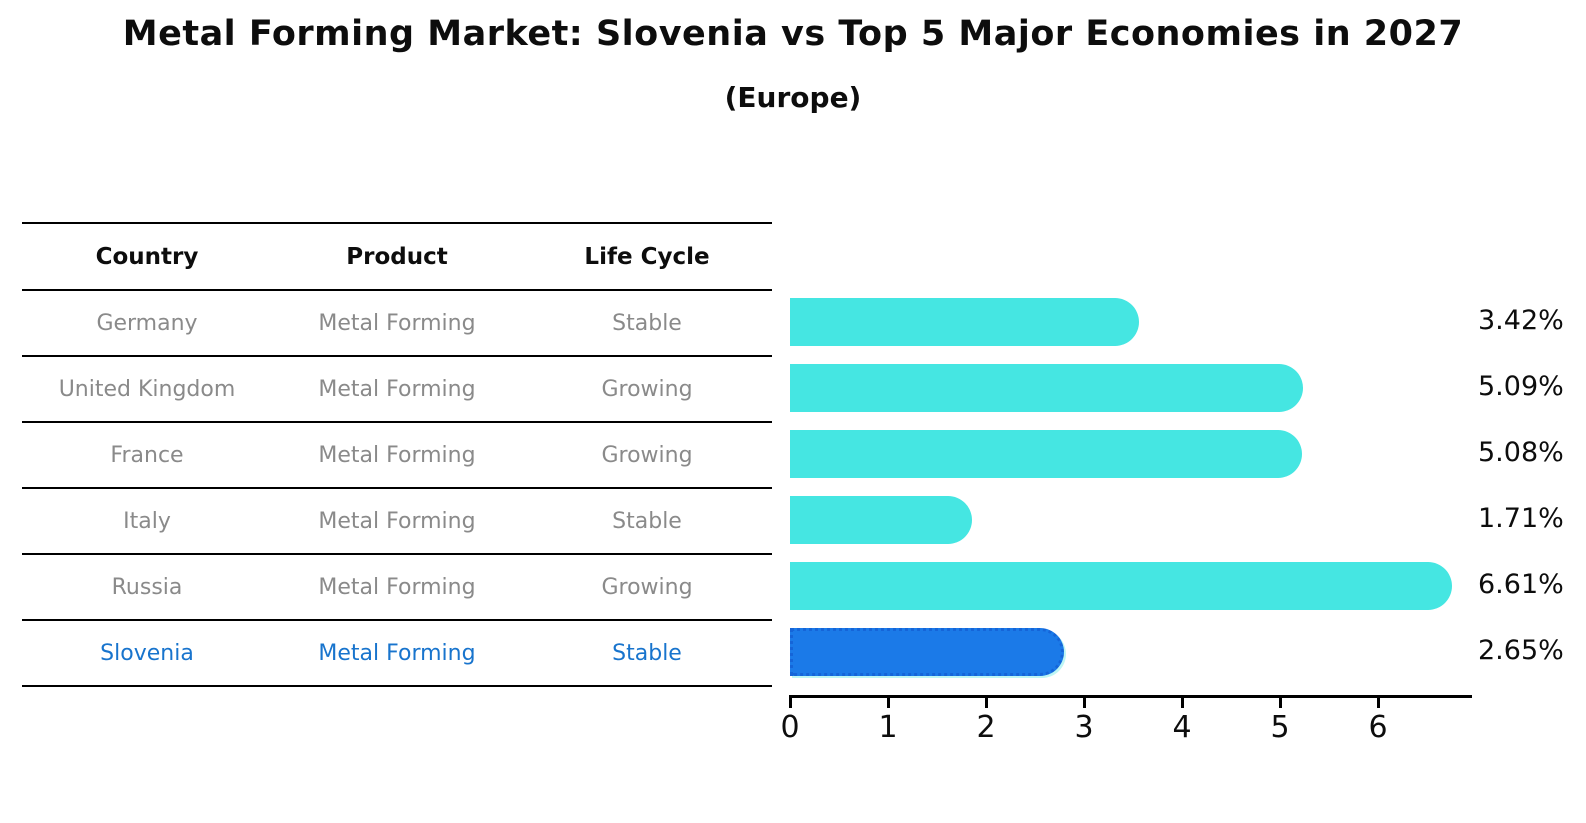 The height and width of the screenshot is (823, 1586). I want to click on bar-italy, so click(881, 520).